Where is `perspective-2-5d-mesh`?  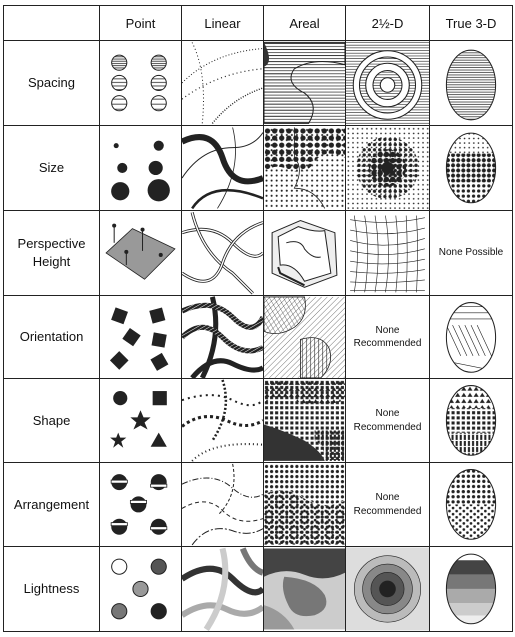 perspective-2-5d-mesh is located at coordinates (387, 254).